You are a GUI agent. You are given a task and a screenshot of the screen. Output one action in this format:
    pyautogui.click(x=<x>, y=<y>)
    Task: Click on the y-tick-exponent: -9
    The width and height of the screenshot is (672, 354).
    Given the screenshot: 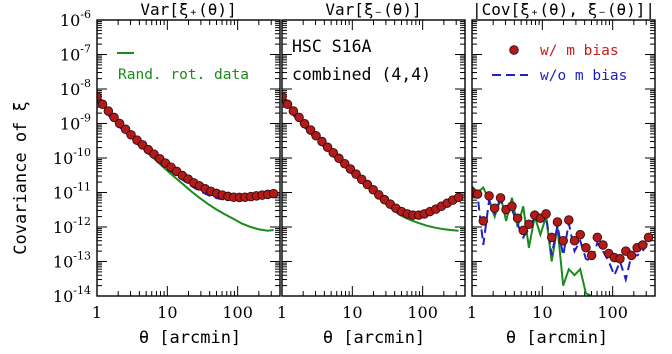 What is the action you would take?
    pyautogui.click(x=85, y=118)
    